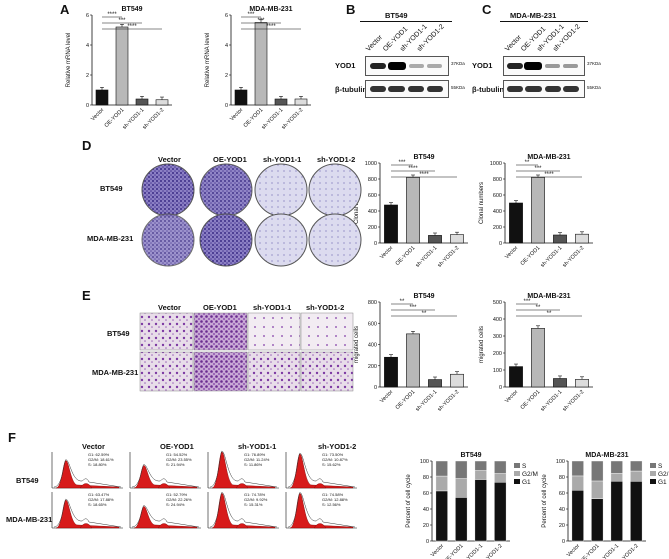  Describe the element at coordinates (255, 454) in the screenshot. I see `flow-stat: G1: 76.89%` at that location.